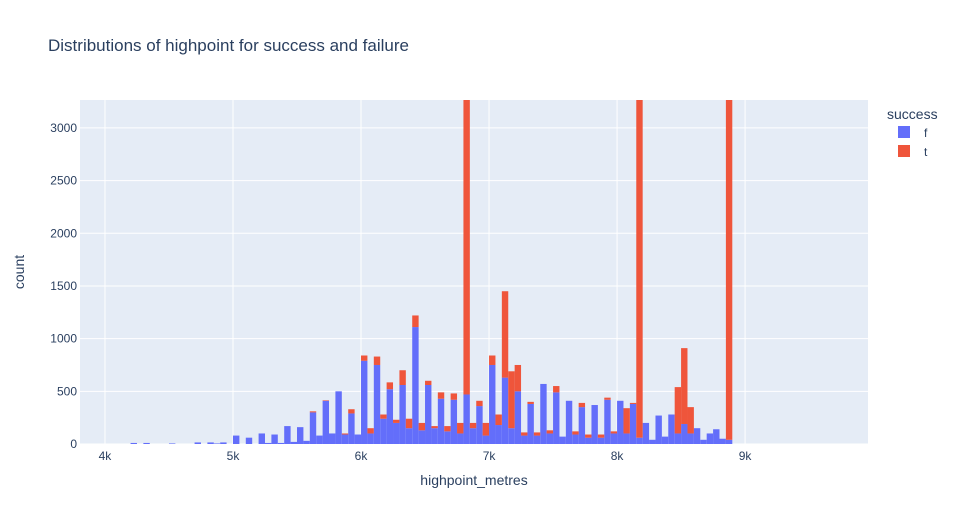 This screenshot has width=954, height=525. Describe the element at coordinates (19, 272) in the screenshot. I see `y-axis-title: count` at that location.